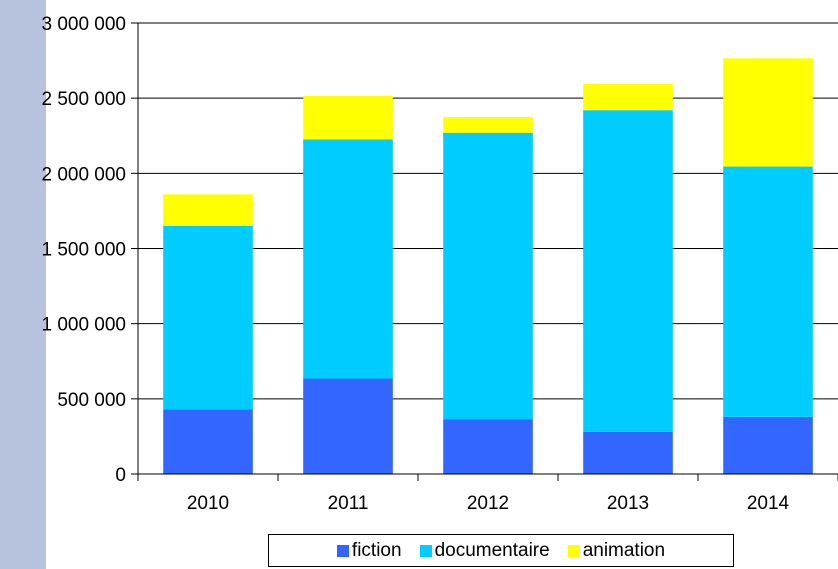 The height and width of the screenshot is (569, 838). Describe the element at coordinates (768, 291) in the screenshot. I see `bar-documentaire-2014` at that location.